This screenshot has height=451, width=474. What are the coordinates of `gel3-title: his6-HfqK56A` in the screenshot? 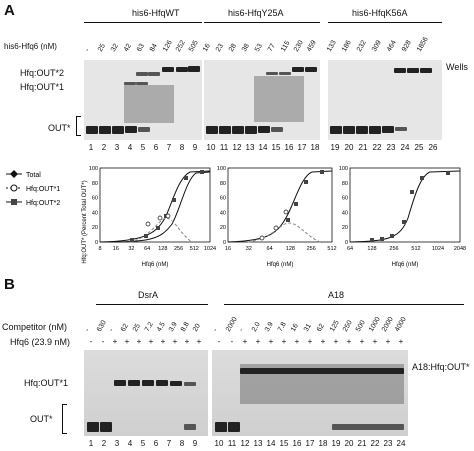 It's located at (380, 13).